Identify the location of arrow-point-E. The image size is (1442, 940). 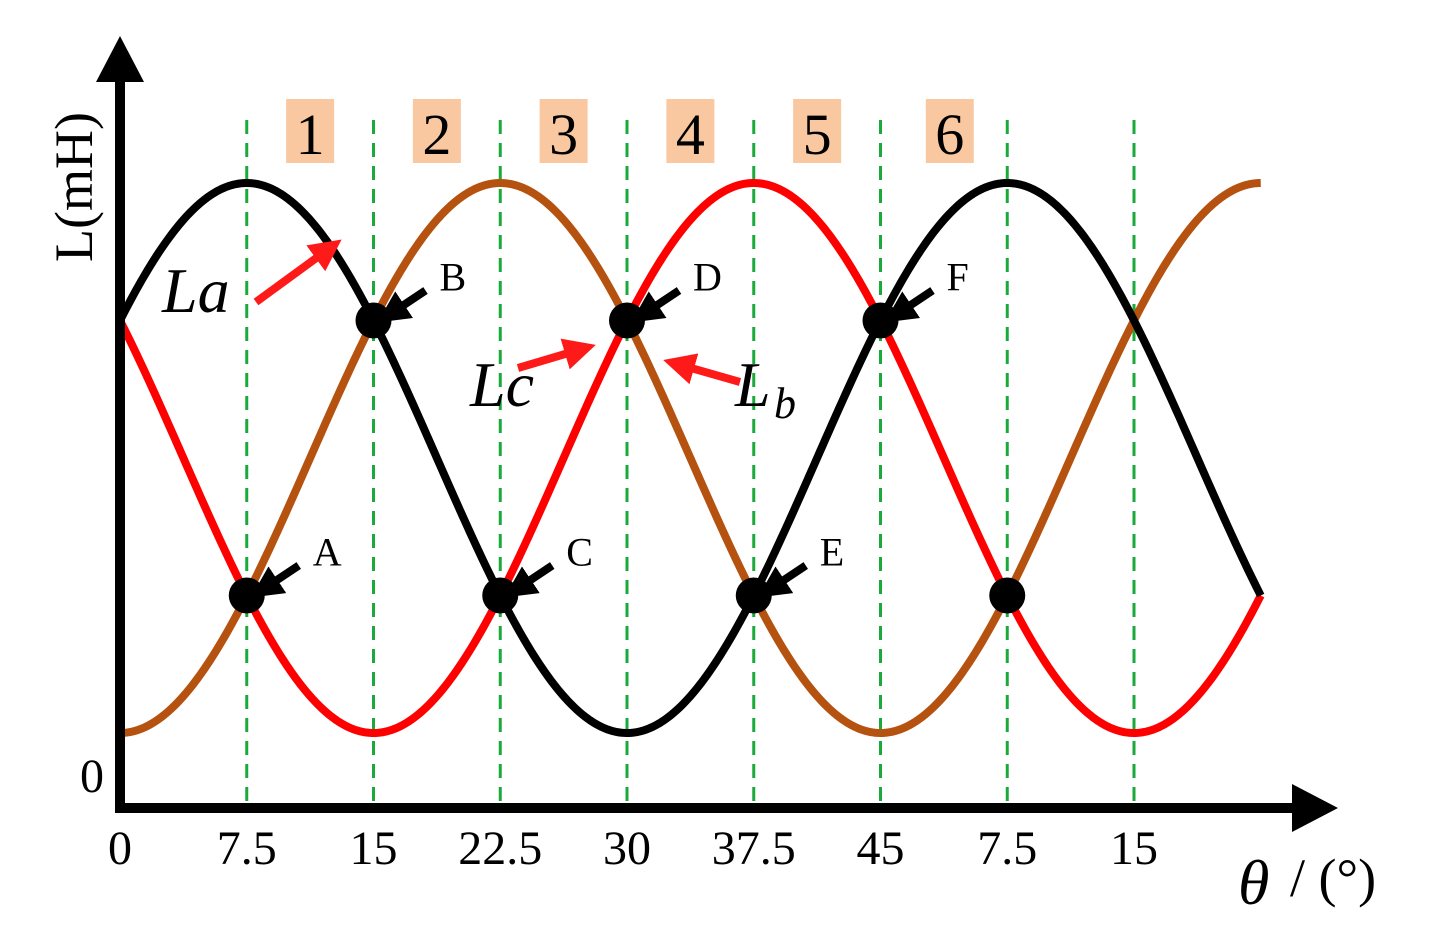
(782, 580).